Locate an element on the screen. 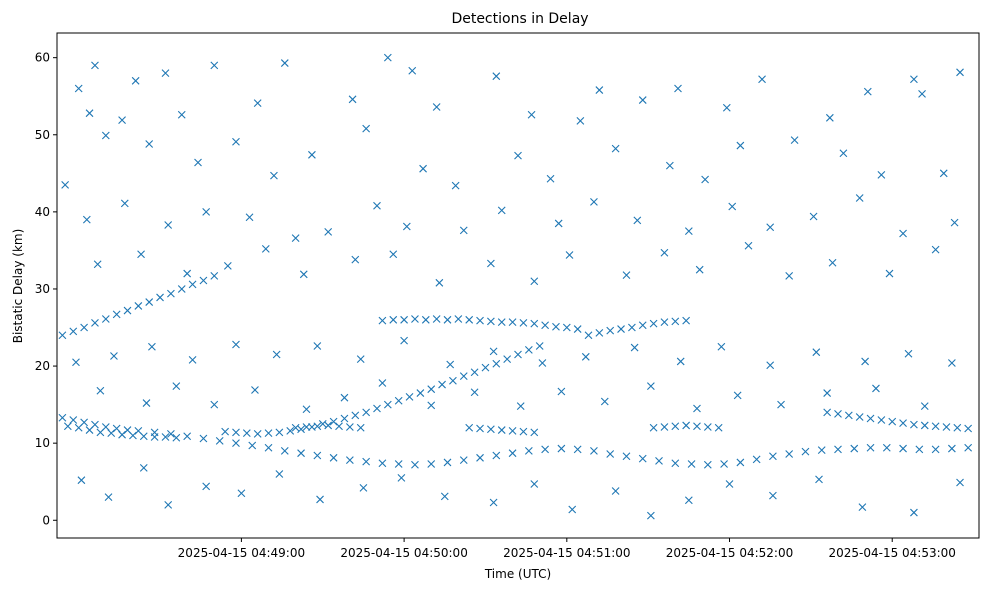  y-tick-label: 10 is located at coordinates (42, 443).